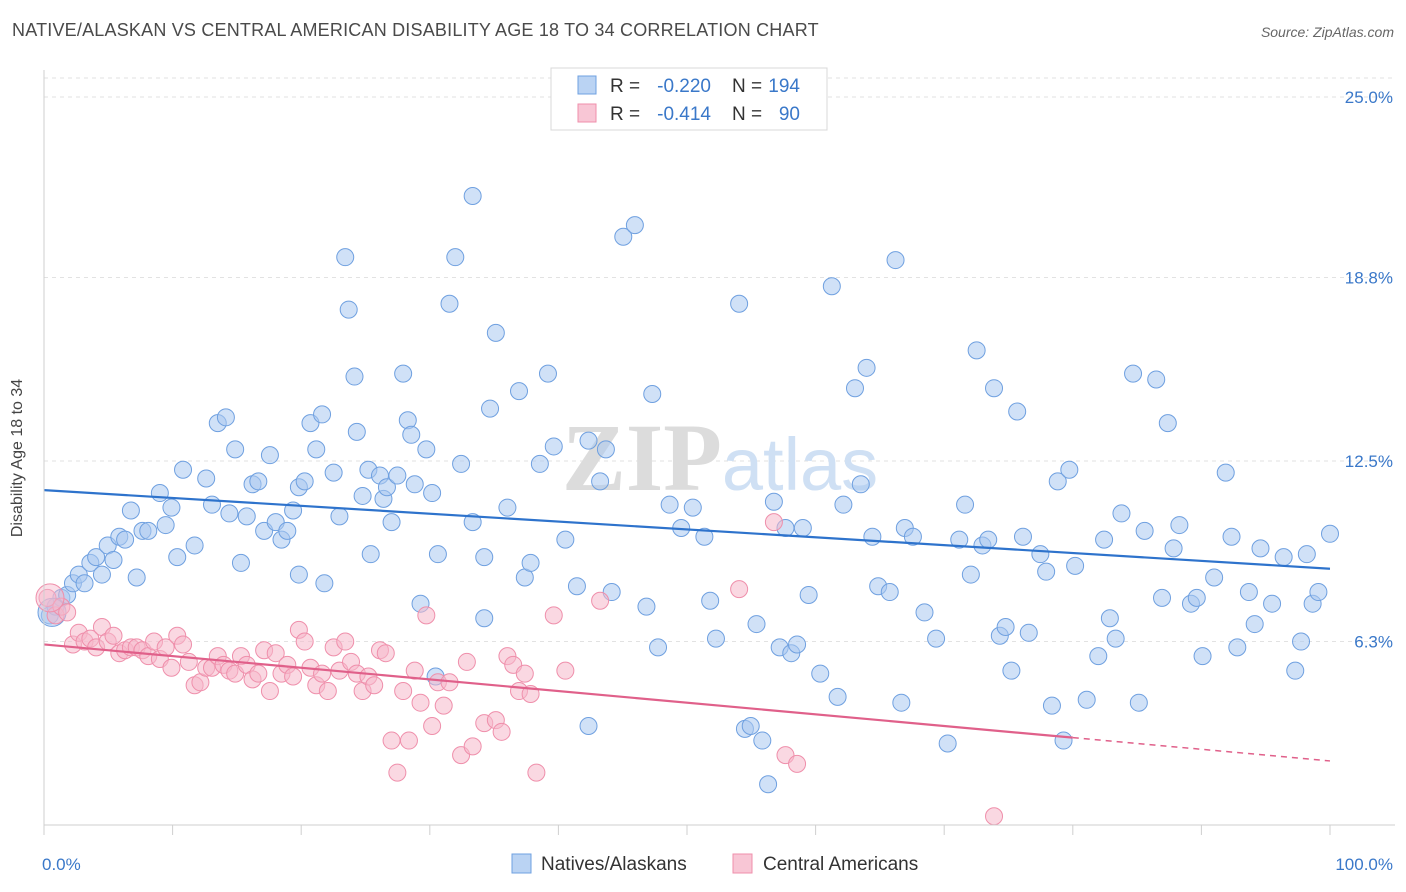 This screenshot has width=1406, height=892. What do you see at coordinates (689, 99) in the screenshot?
I see `legend-box` at bounding box center [689, 99].